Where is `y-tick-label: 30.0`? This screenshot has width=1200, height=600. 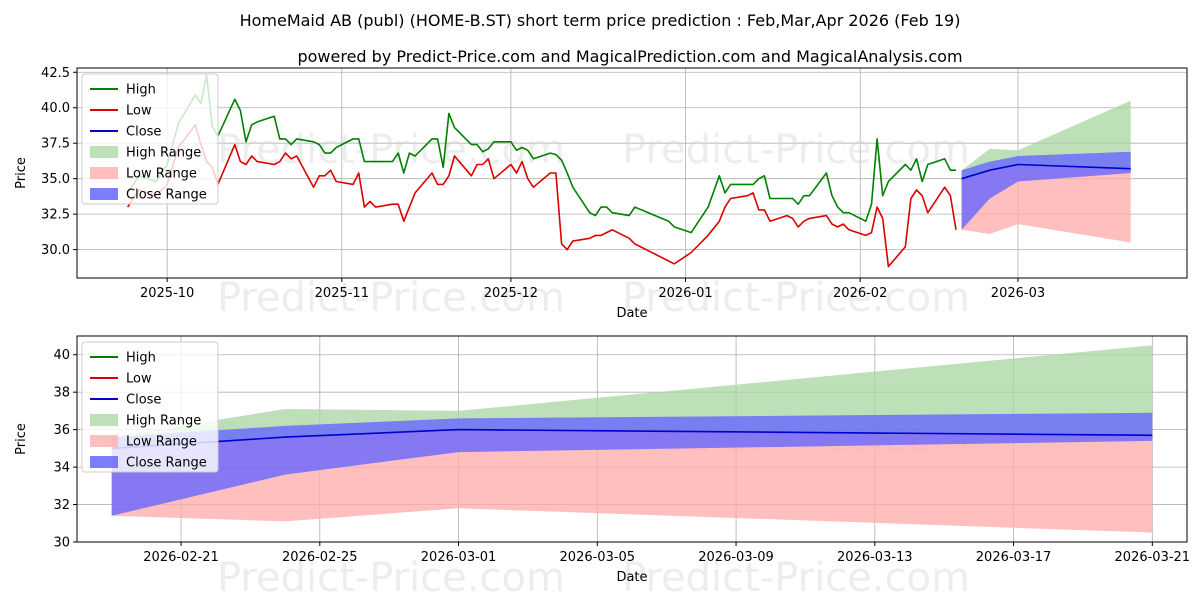
y-tick-label: 30.0 is located at coordinates (55, 250).